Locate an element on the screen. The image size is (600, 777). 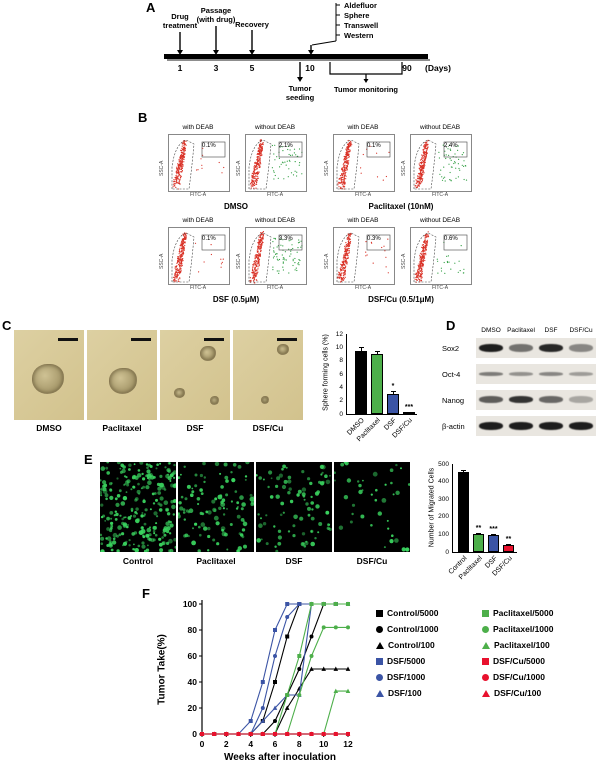
legend-item: Control/1000 is located at coordinates (407, 629).